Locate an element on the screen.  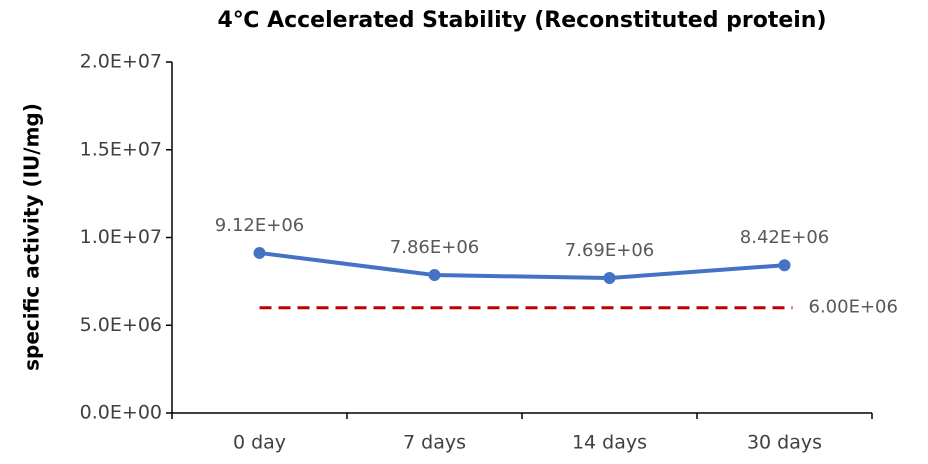
value-label: 7.69E+06 is located at coordinates (609, 250).